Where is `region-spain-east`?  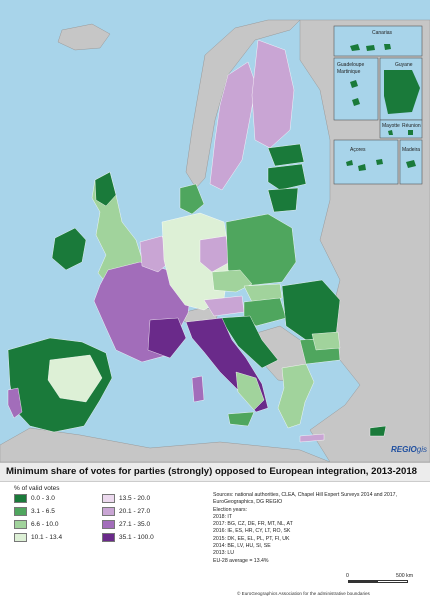
region-spain-east is located at coordinates (75, 378).